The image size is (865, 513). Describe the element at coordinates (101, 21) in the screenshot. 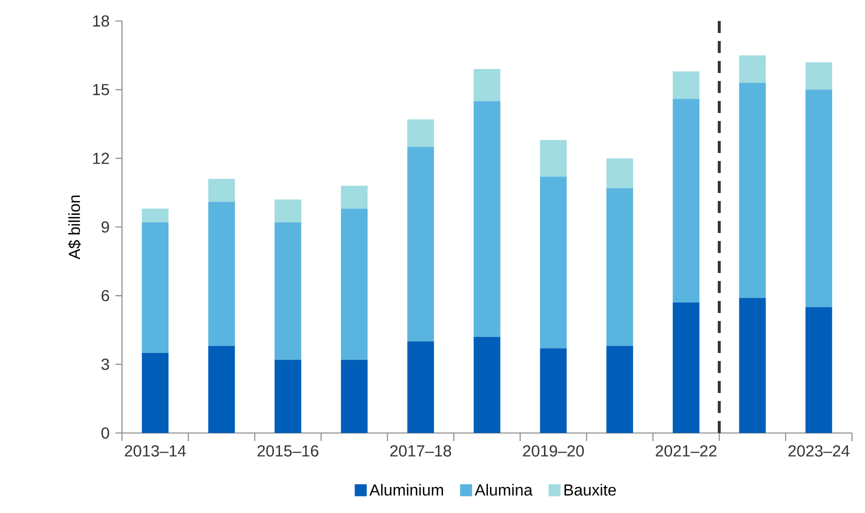

I see `y-tick-label: 18` at that location.